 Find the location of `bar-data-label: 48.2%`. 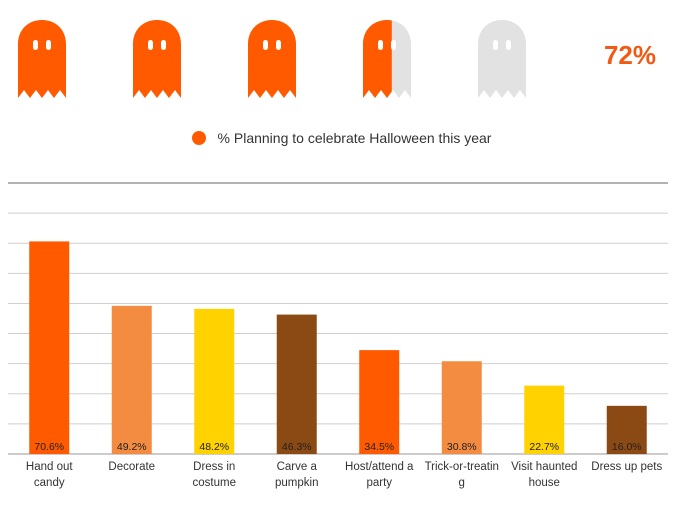

bar-data-label: 48.2% is located at coordinates (214, 447).